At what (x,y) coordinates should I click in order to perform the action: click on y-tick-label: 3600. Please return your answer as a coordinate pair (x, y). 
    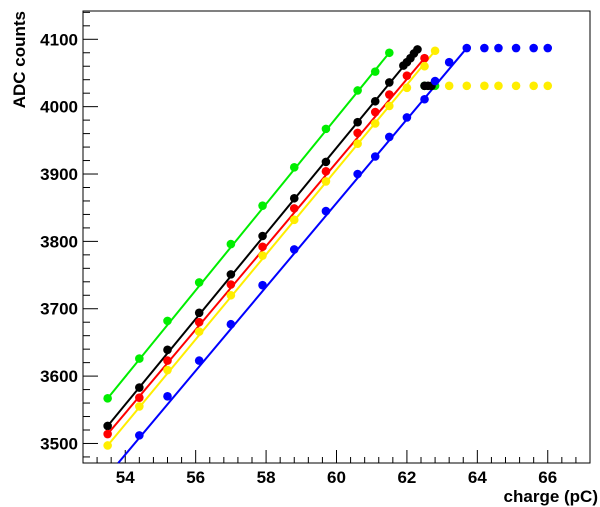
    Looking at the image, I should click on (59, 376).